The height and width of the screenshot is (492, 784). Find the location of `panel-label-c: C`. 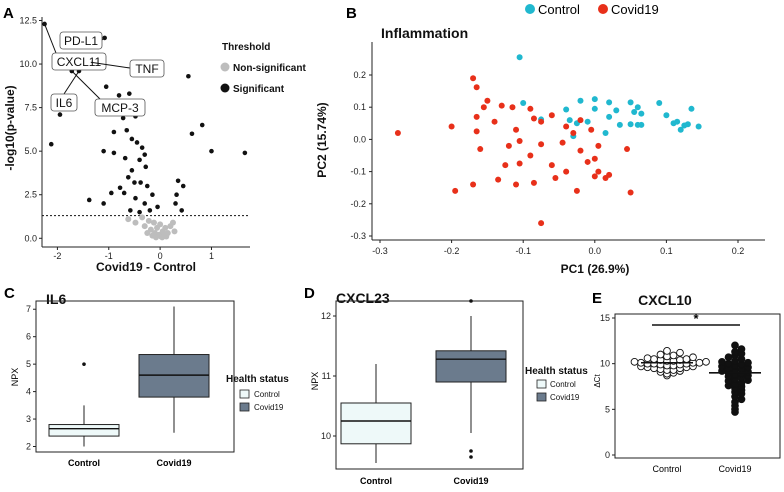

panel-label-c: C is located at coordinates (9, 293).